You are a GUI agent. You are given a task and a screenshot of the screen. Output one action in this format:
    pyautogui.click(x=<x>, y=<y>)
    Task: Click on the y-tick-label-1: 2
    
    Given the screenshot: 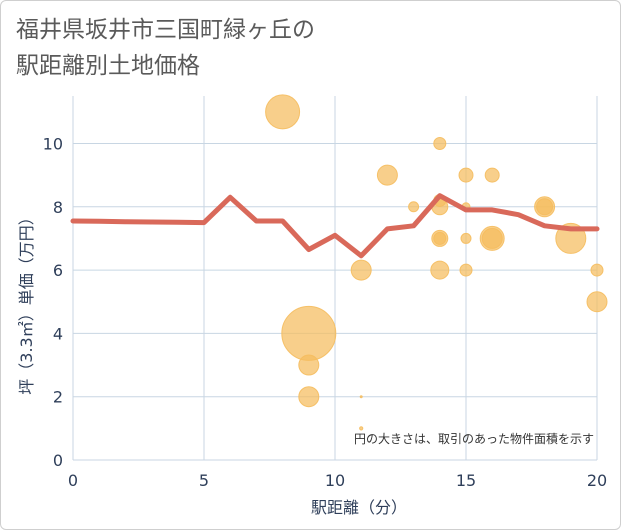 What is the action you would take?
    pyautogui.click(x=58, y=397)
    